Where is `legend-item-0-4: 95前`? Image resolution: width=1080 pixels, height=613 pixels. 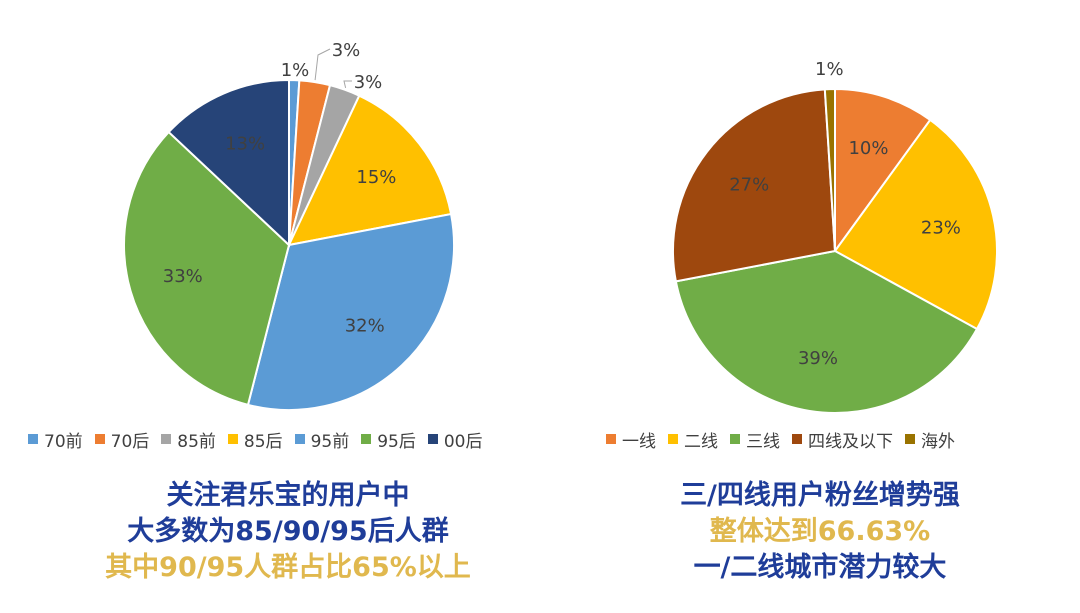 legend-item-0-4: 95前 is located at coordinates (322, 439).